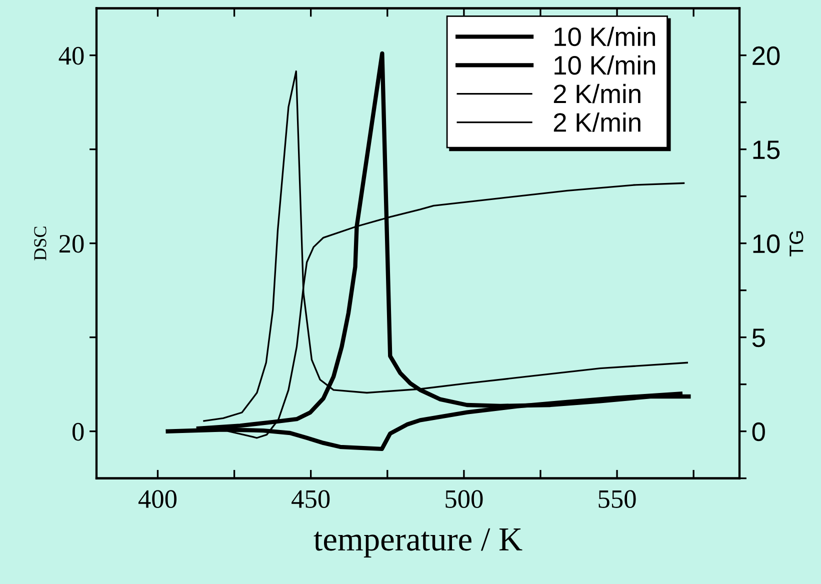 The width and height of the screenshot is (821, 584). I want to click on y2-tick-label: 5, so click(758, 338).